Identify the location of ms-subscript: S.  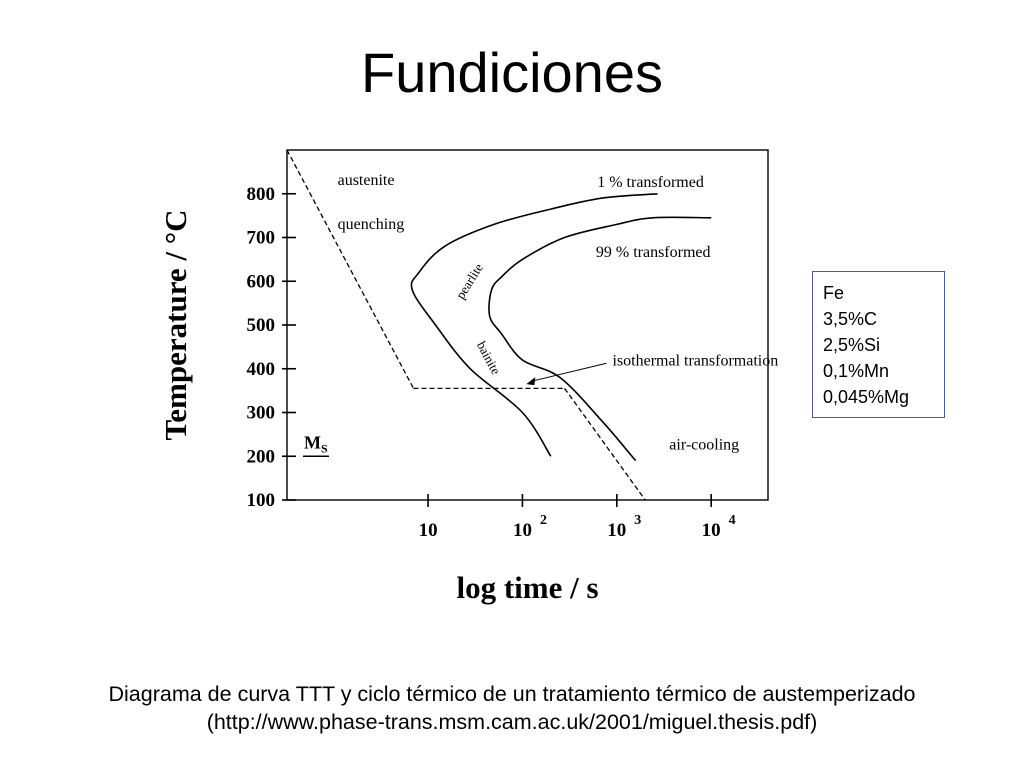
(324, 448).